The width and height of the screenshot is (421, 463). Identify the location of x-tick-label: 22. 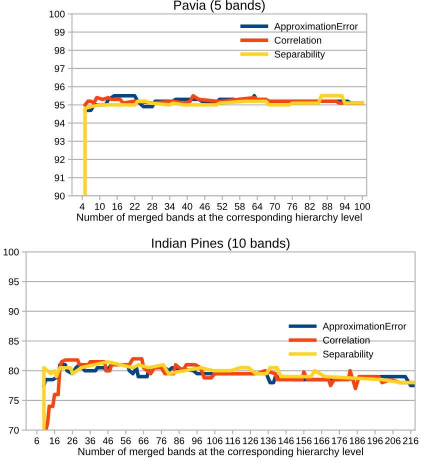
(135, 206).